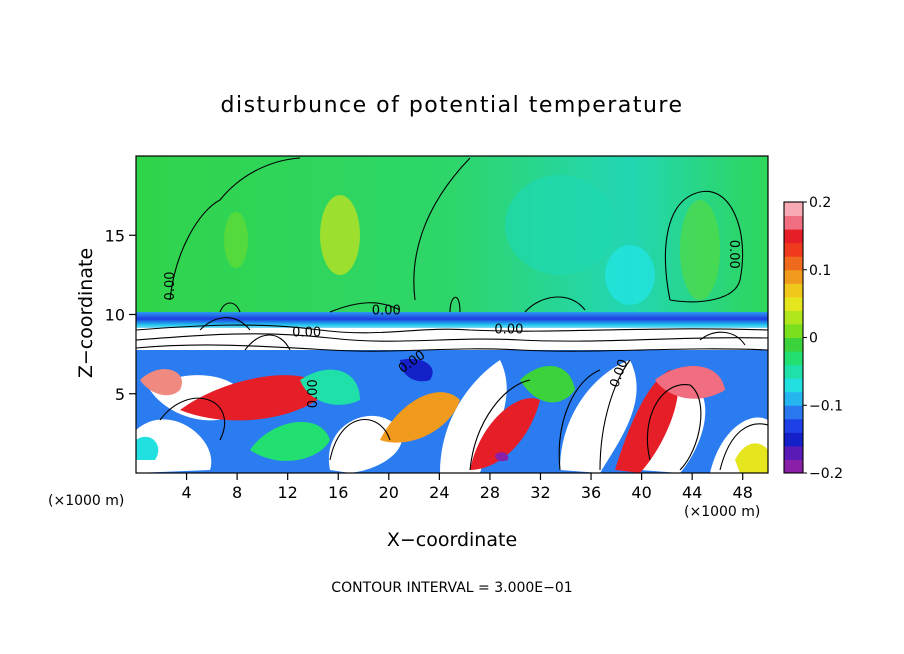 The height and width of the screenshot is (654, 904). I want to click on contour-interval-footer: CONTOUR INTERVAL = 3.000E−01, so click(451, 588).